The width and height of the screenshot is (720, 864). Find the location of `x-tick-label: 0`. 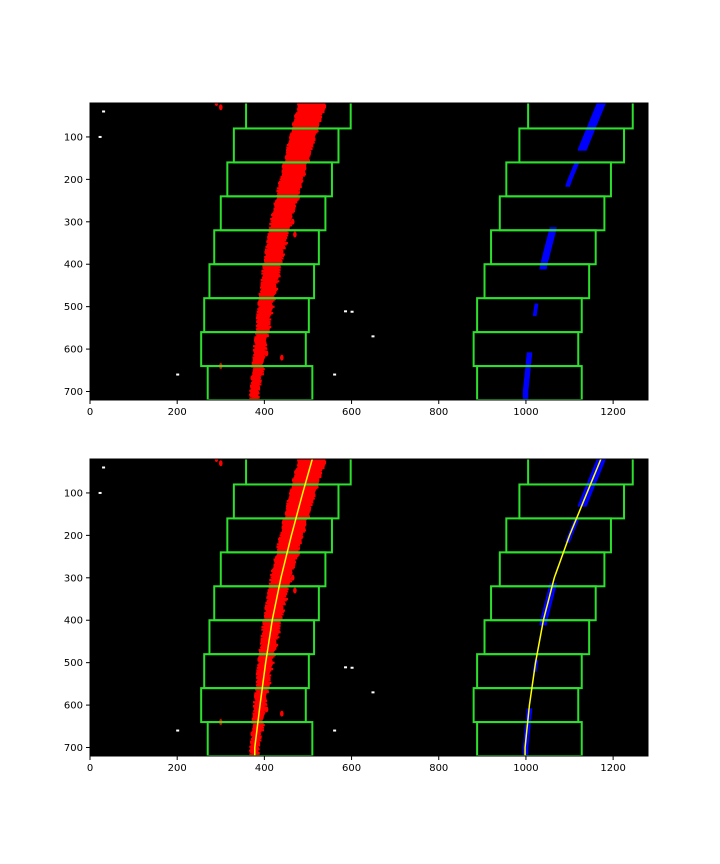

x-tick-label: 0 is located at coordinates (90, 768).